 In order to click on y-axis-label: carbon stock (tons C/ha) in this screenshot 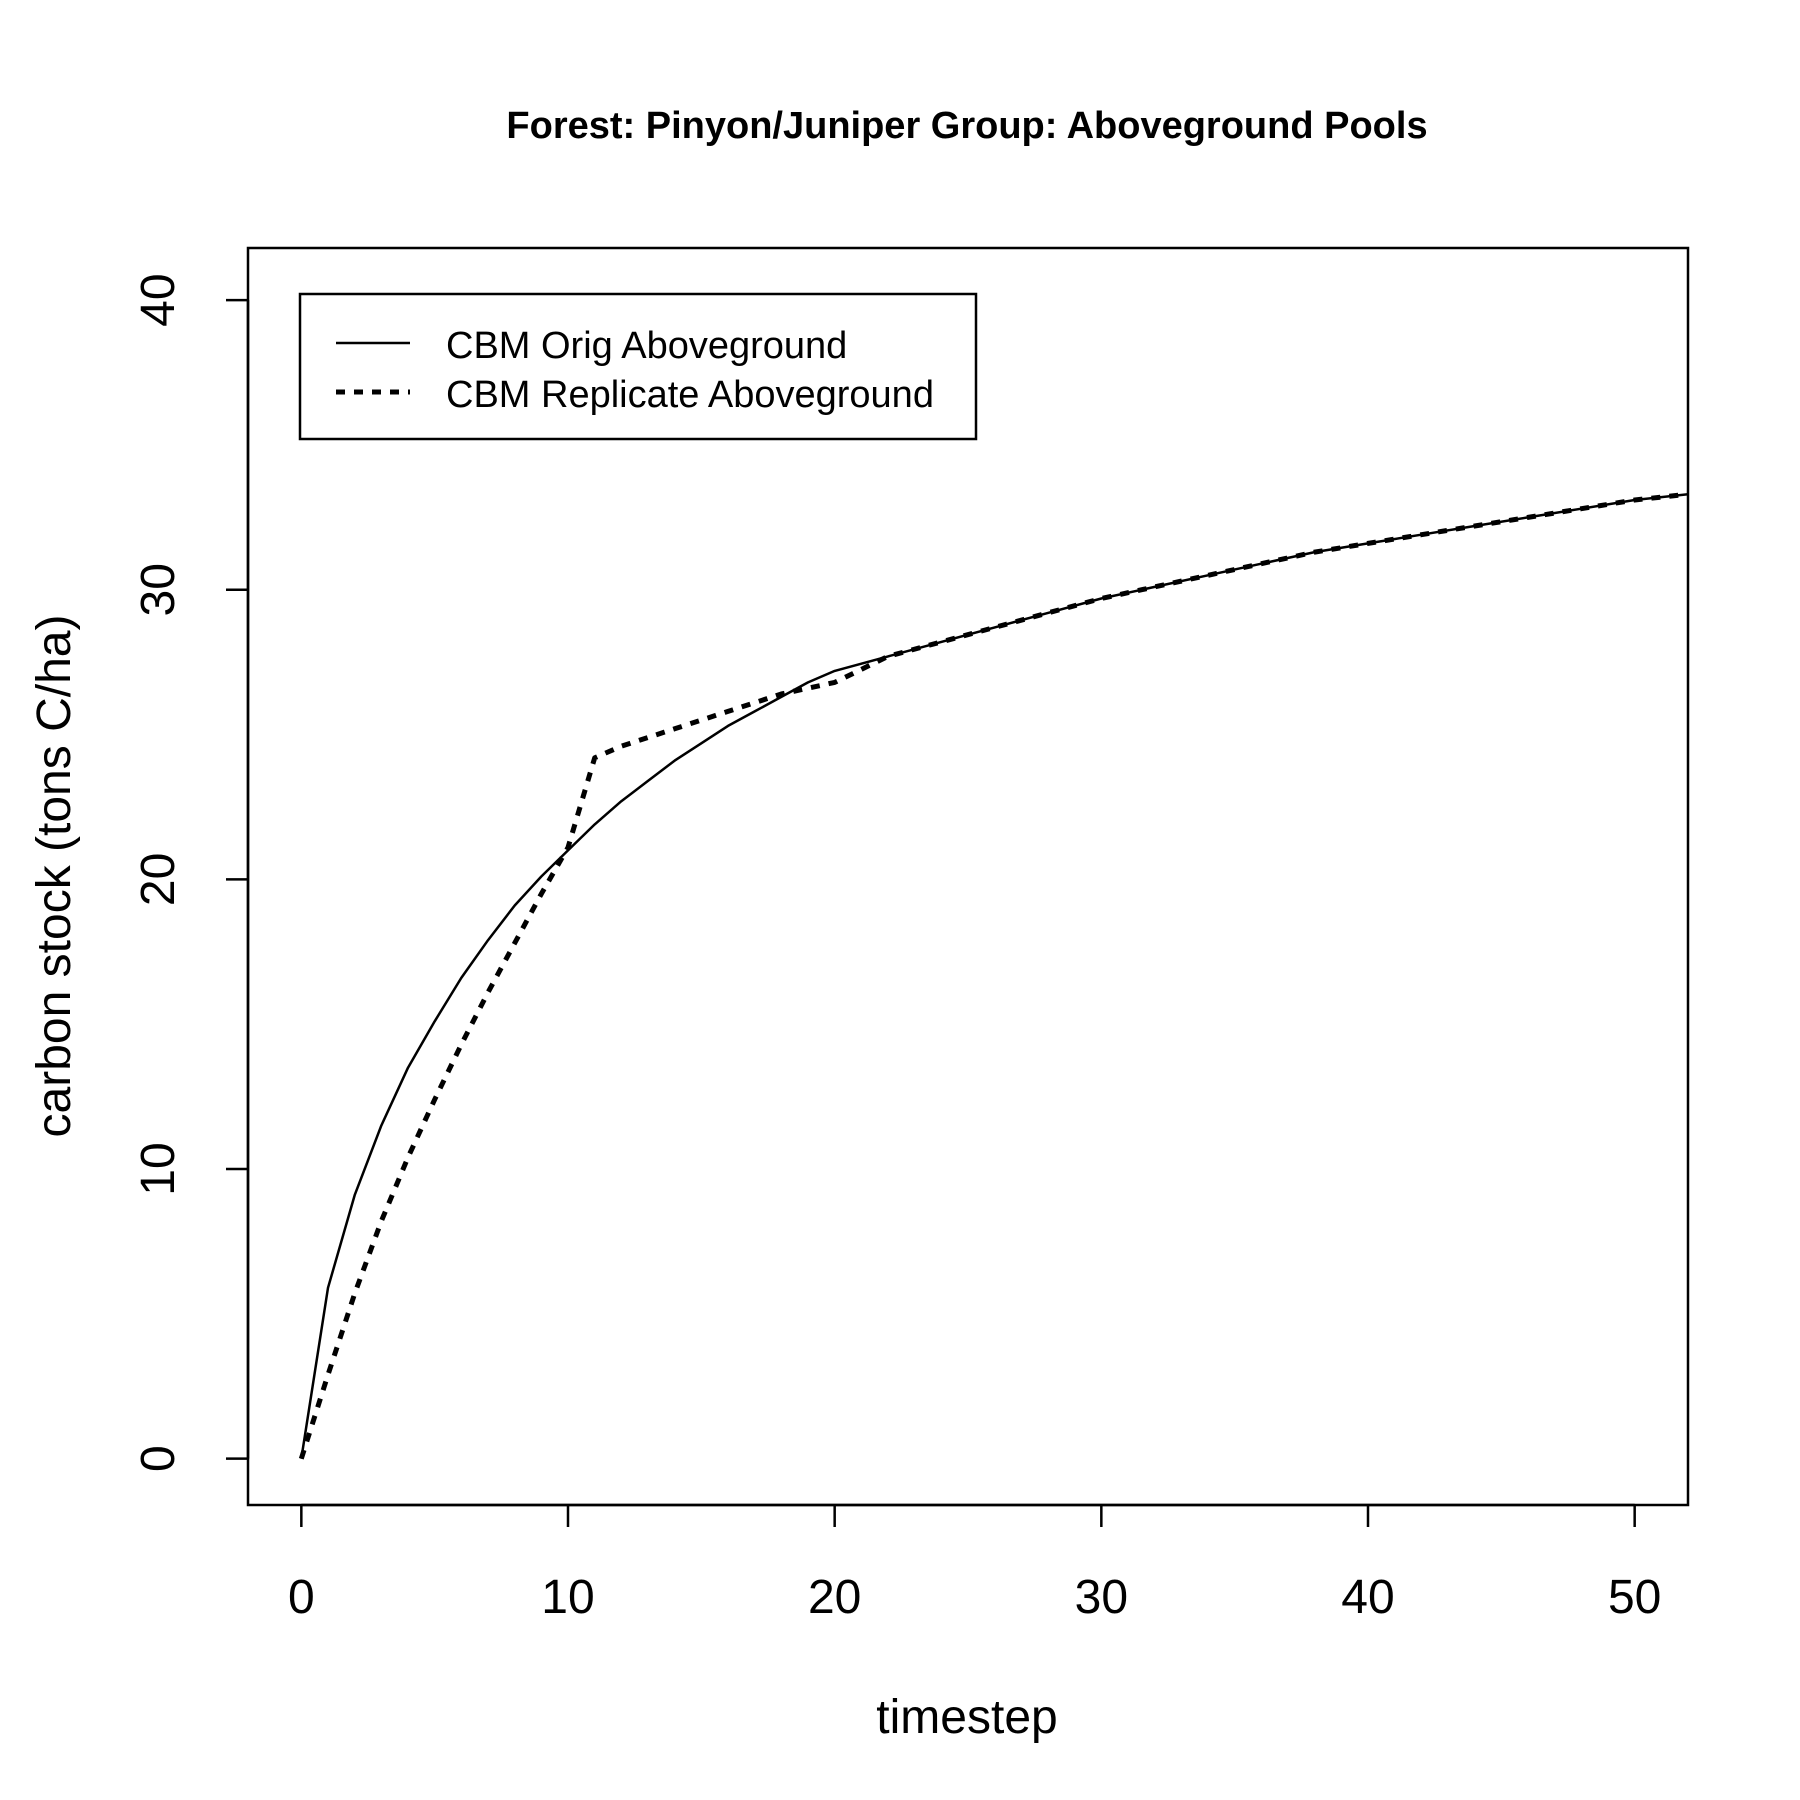, I will do `click(54, 876)`.